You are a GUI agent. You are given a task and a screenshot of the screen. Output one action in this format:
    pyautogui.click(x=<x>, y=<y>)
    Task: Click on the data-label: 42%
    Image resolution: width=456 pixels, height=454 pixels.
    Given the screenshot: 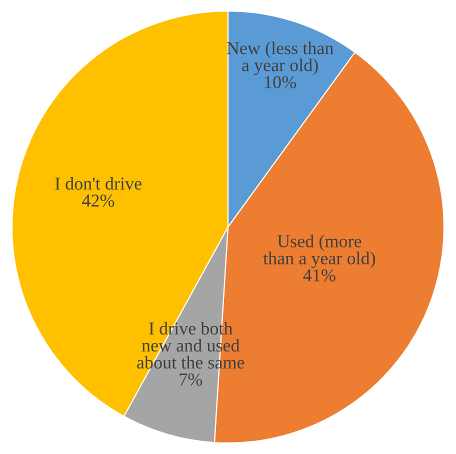 What is the action you would take?
    pyautogui.click(x=98, y=200)
    